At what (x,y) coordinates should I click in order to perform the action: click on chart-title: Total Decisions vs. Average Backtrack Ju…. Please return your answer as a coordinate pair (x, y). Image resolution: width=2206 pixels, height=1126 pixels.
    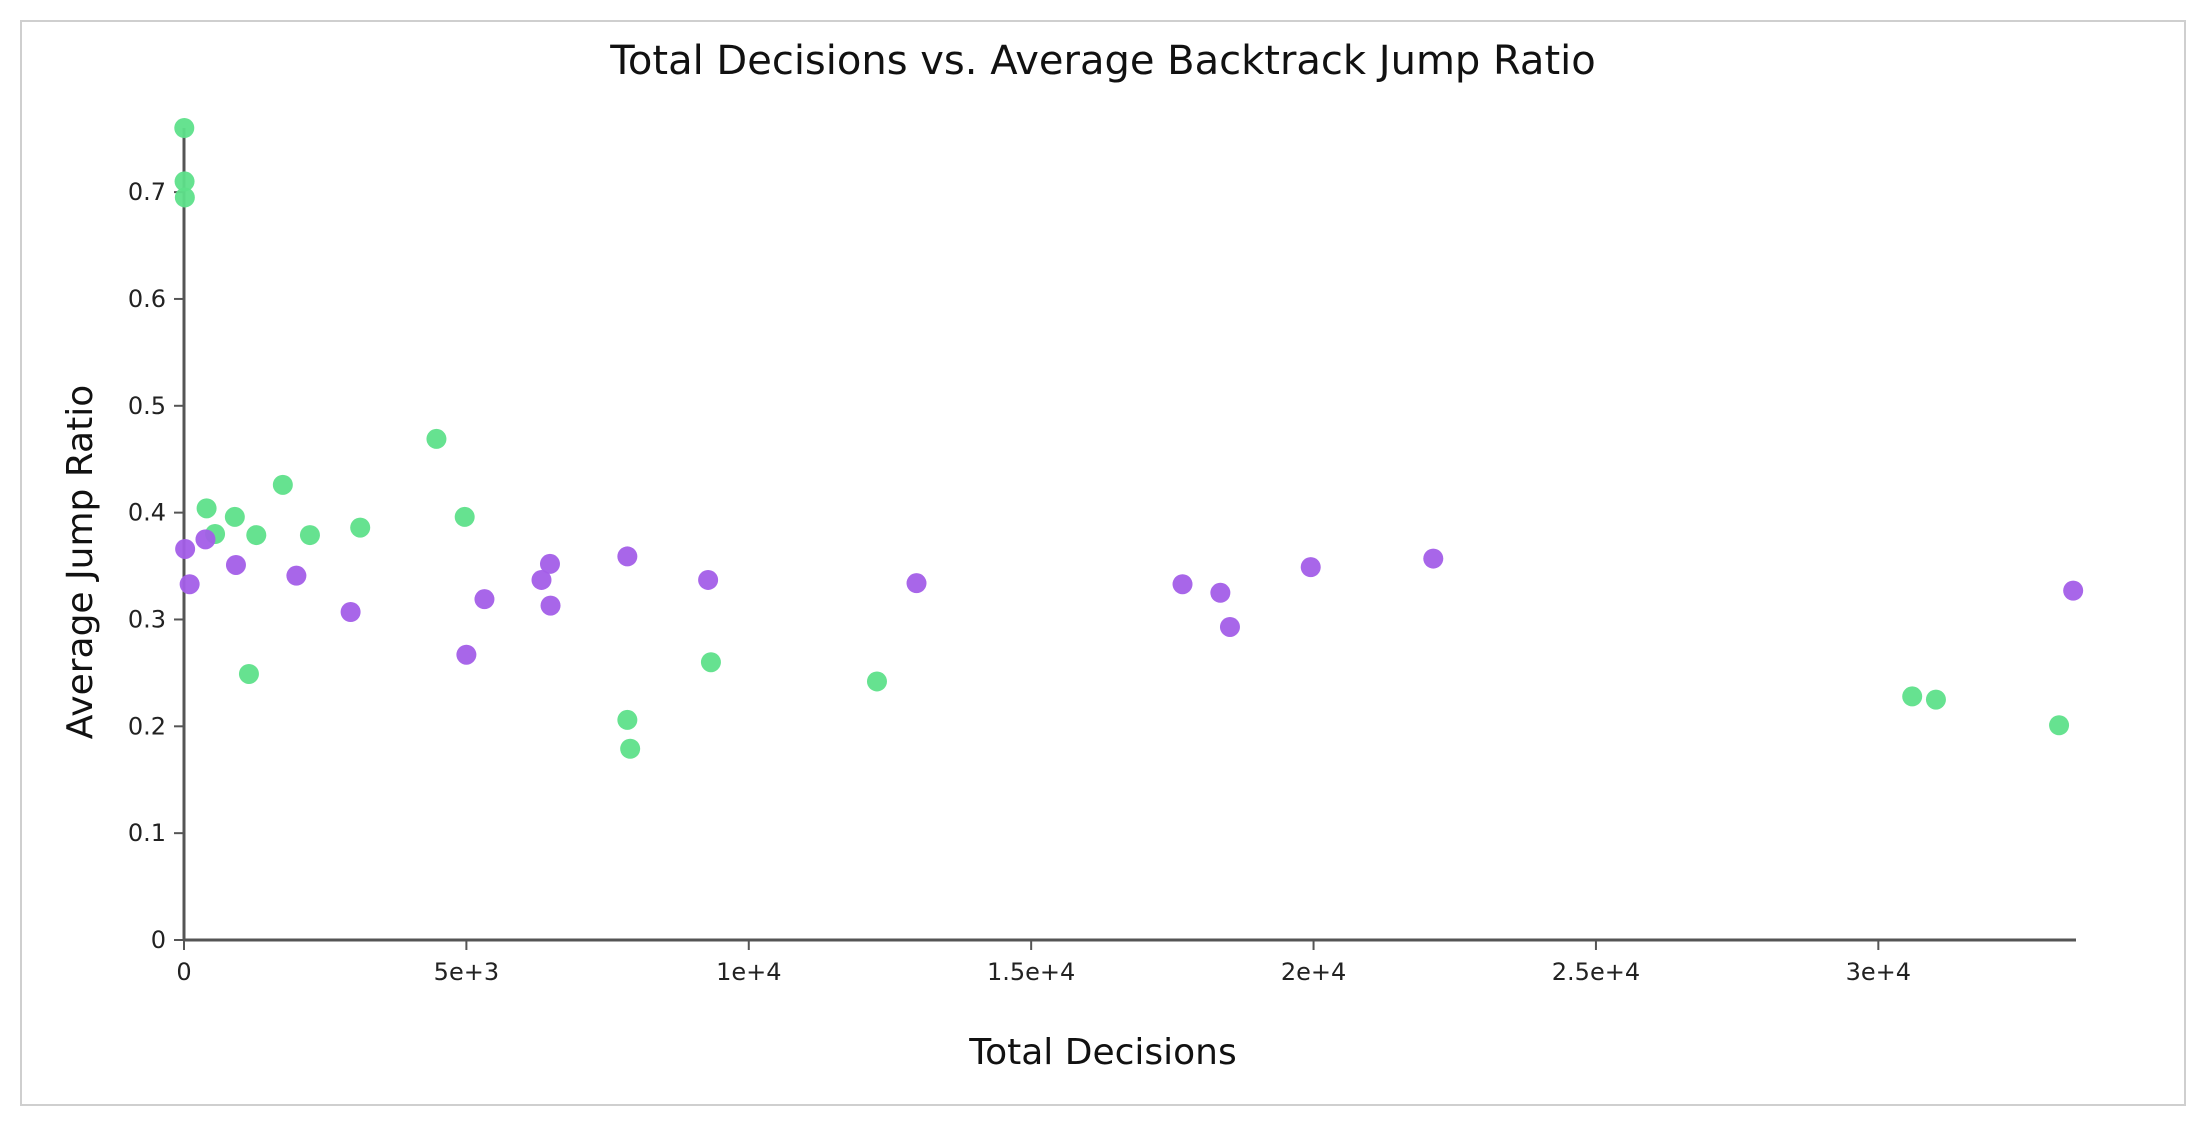
    Looking at the image, I should click on (1102, 61).